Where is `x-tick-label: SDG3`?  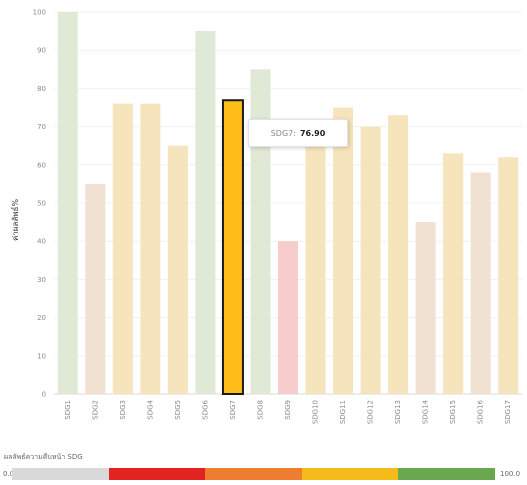 x-tick-label: SDG3 is located at coordinates (123, 410).